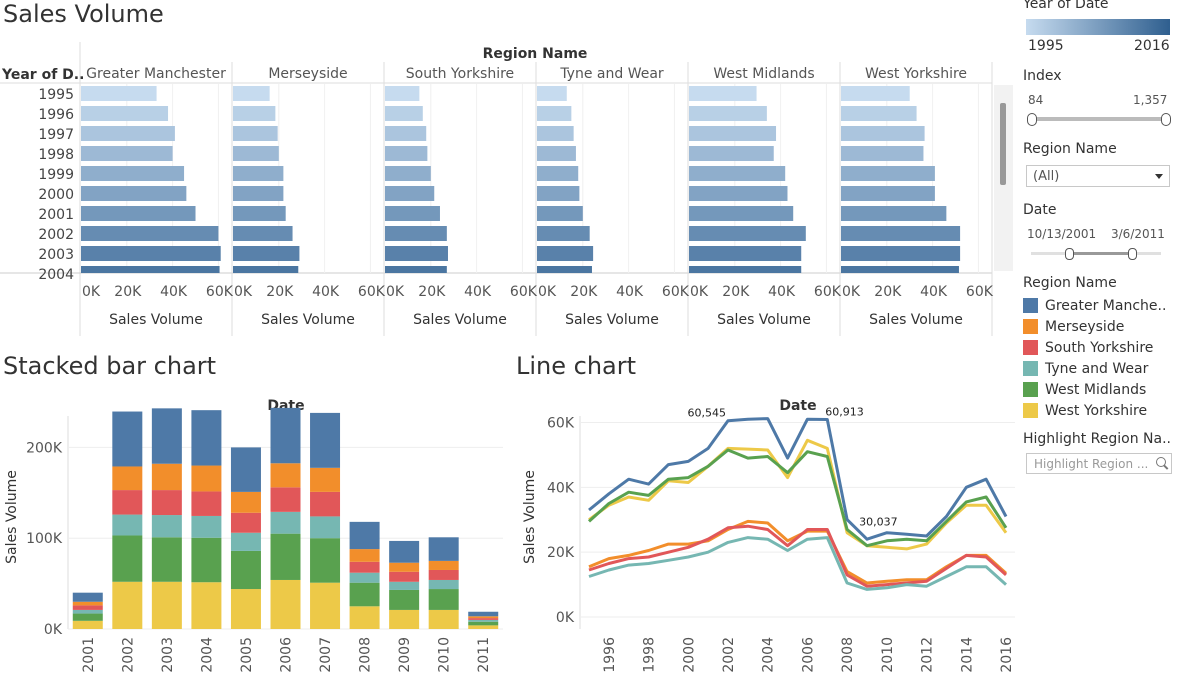 The width and height of the screenshot is (1177, 677). Describe the element at coordinates (1132, 254) in the screenshot. I see `date-slider-max-handle` at that location.